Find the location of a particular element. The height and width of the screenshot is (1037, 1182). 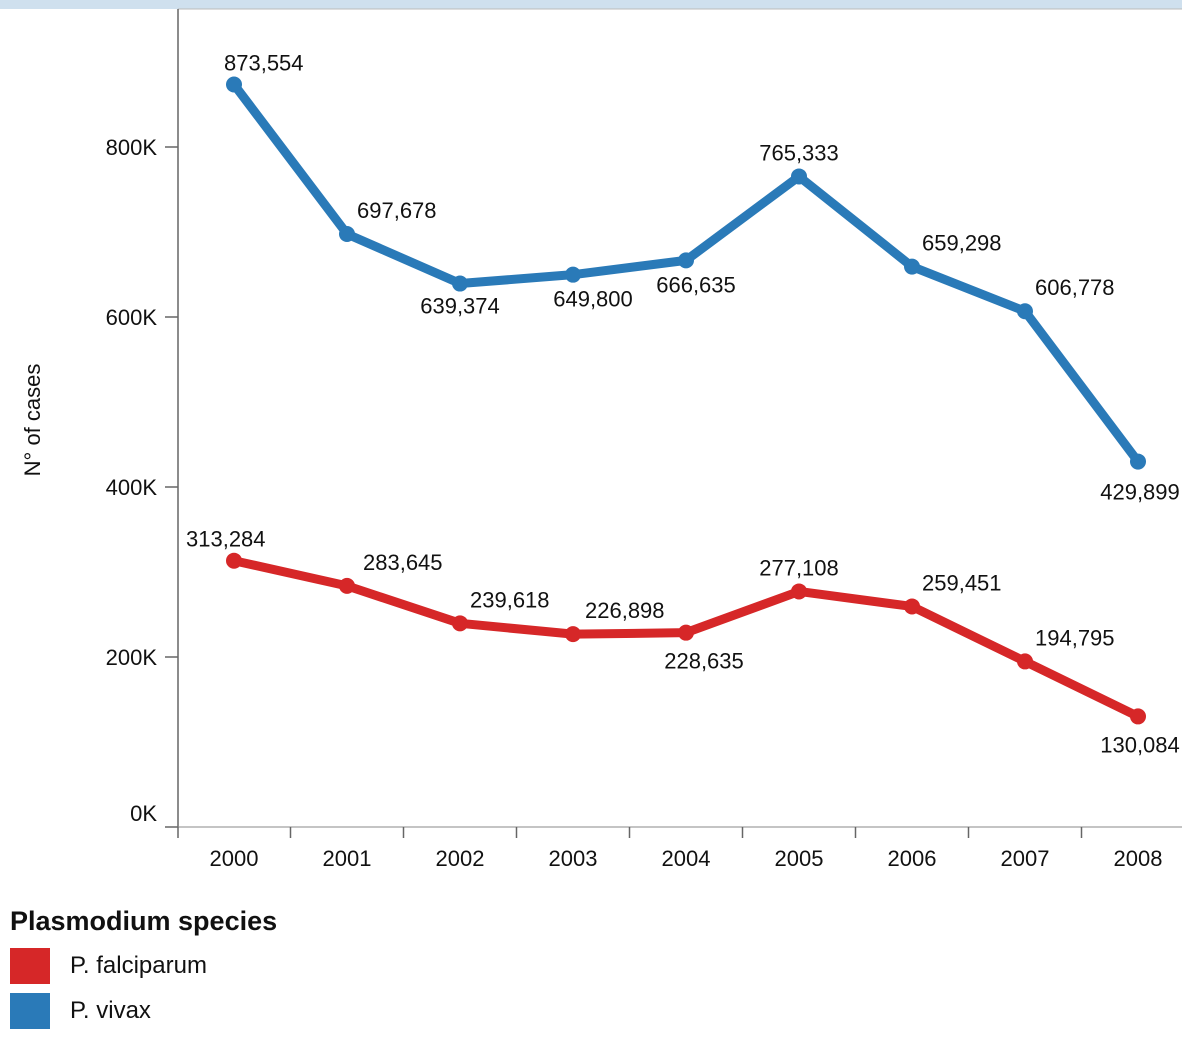

legend-item-vivax: P. vivax is located at coordinates (143, 1011).